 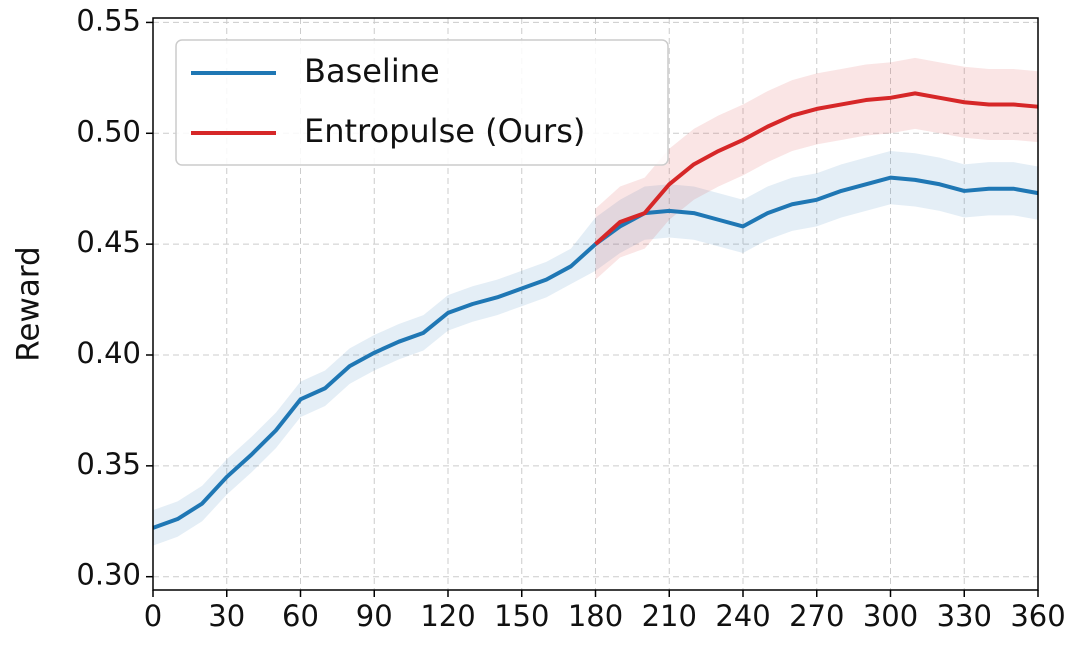 I want to click on x-tick-label: 210, so click(x=669, y=616).